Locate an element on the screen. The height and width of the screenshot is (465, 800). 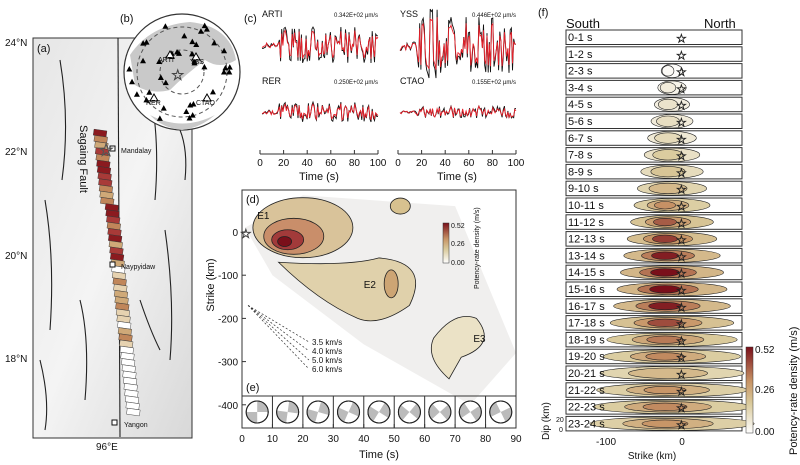
time-window-label: 9-10 s is located at coordinates (583, 189).